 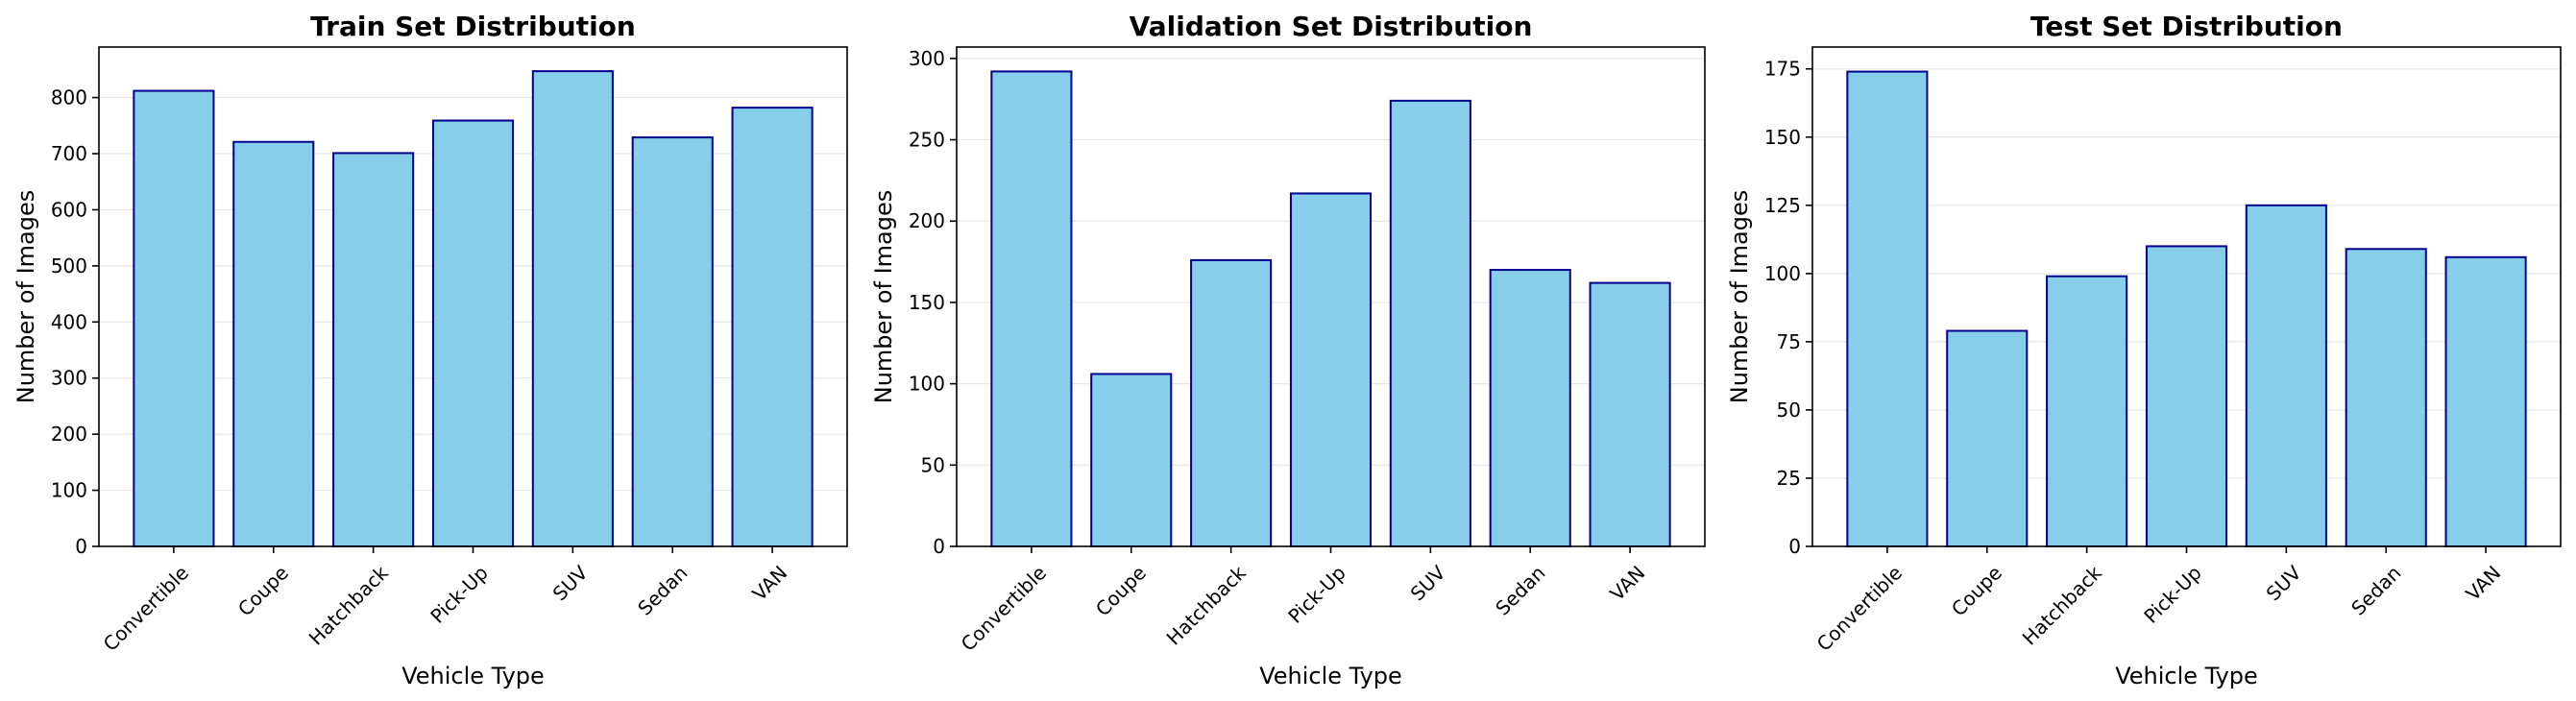 What do you see at coordinates (473, 27) in the screenshot?
I see `chart-title: Train Set Distribution` at bounding box center [473, 27].